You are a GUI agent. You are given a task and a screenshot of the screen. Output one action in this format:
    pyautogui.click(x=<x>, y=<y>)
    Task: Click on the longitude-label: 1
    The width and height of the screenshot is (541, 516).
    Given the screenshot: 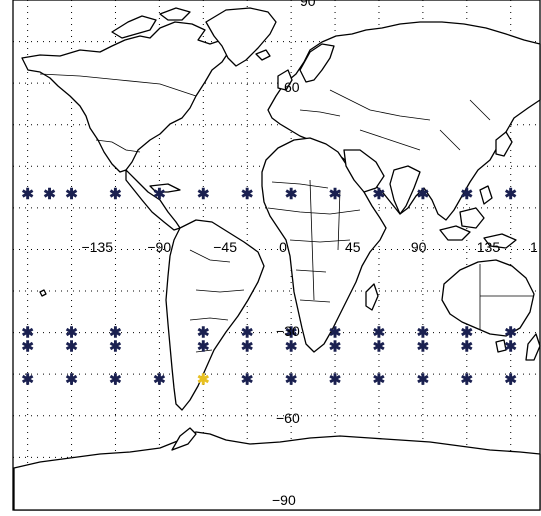 What is the action you would take?
    pyautogui.click(x=534, y=247)
    